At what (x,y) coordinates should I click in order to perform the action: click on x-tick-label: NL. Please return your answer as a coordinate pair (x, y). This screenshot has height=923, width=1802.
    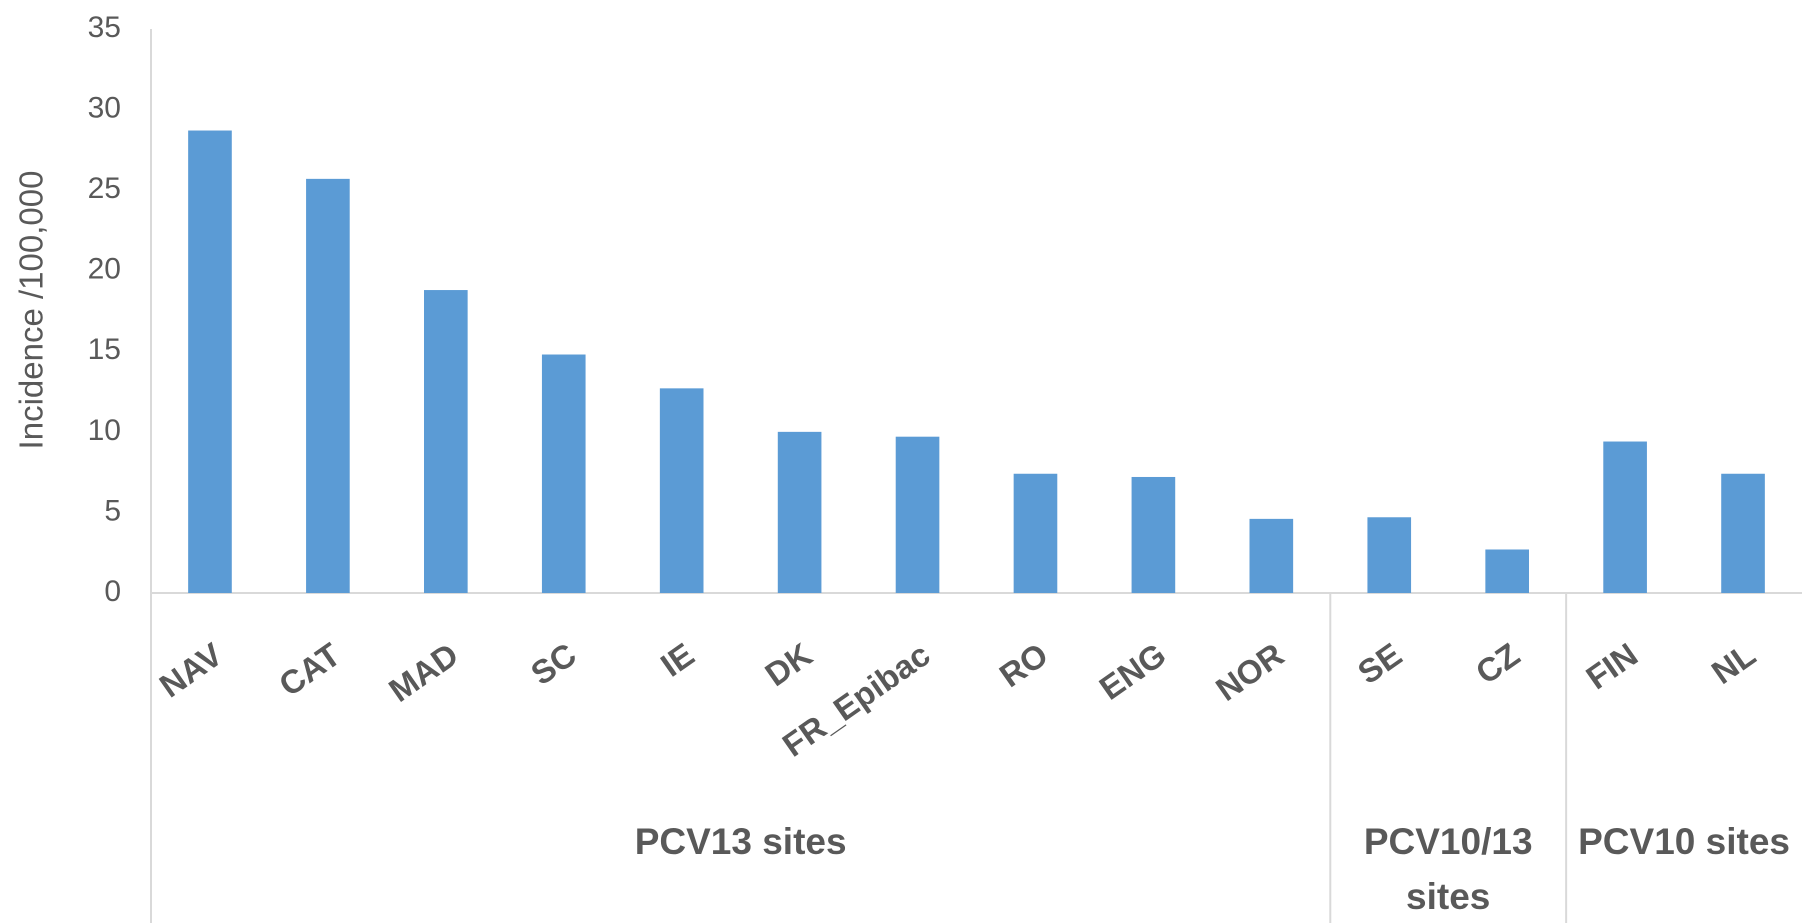
    Looking at the image, I should click on (1733, 664).